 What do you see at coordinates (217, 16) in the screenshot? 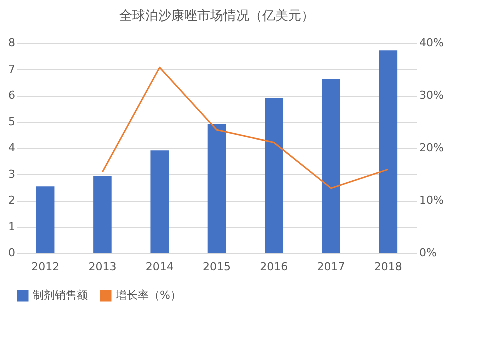
I see `chart-title: 全球泊沙康唑市场情况（亿美元）` at bounding box center [217, 16].